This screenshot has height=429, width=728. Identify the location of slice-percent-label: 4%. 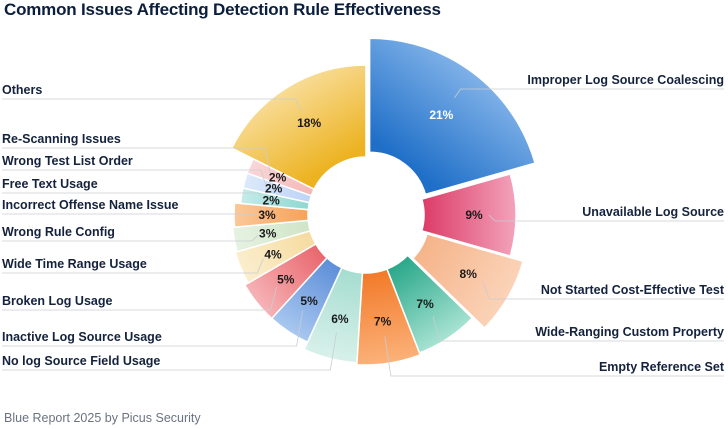
(273, 254).